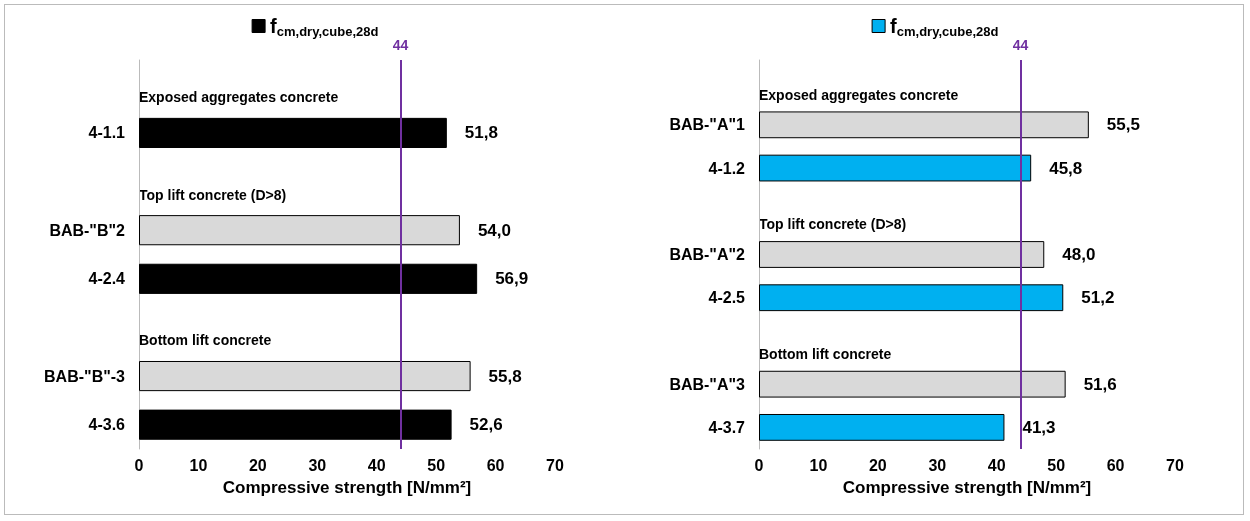 This screenshot has width=1250, height=521. Describe the element at coordinates (707, 125) in the screenshot. I see `y-tick-label: BAB-"A"1` at that location.